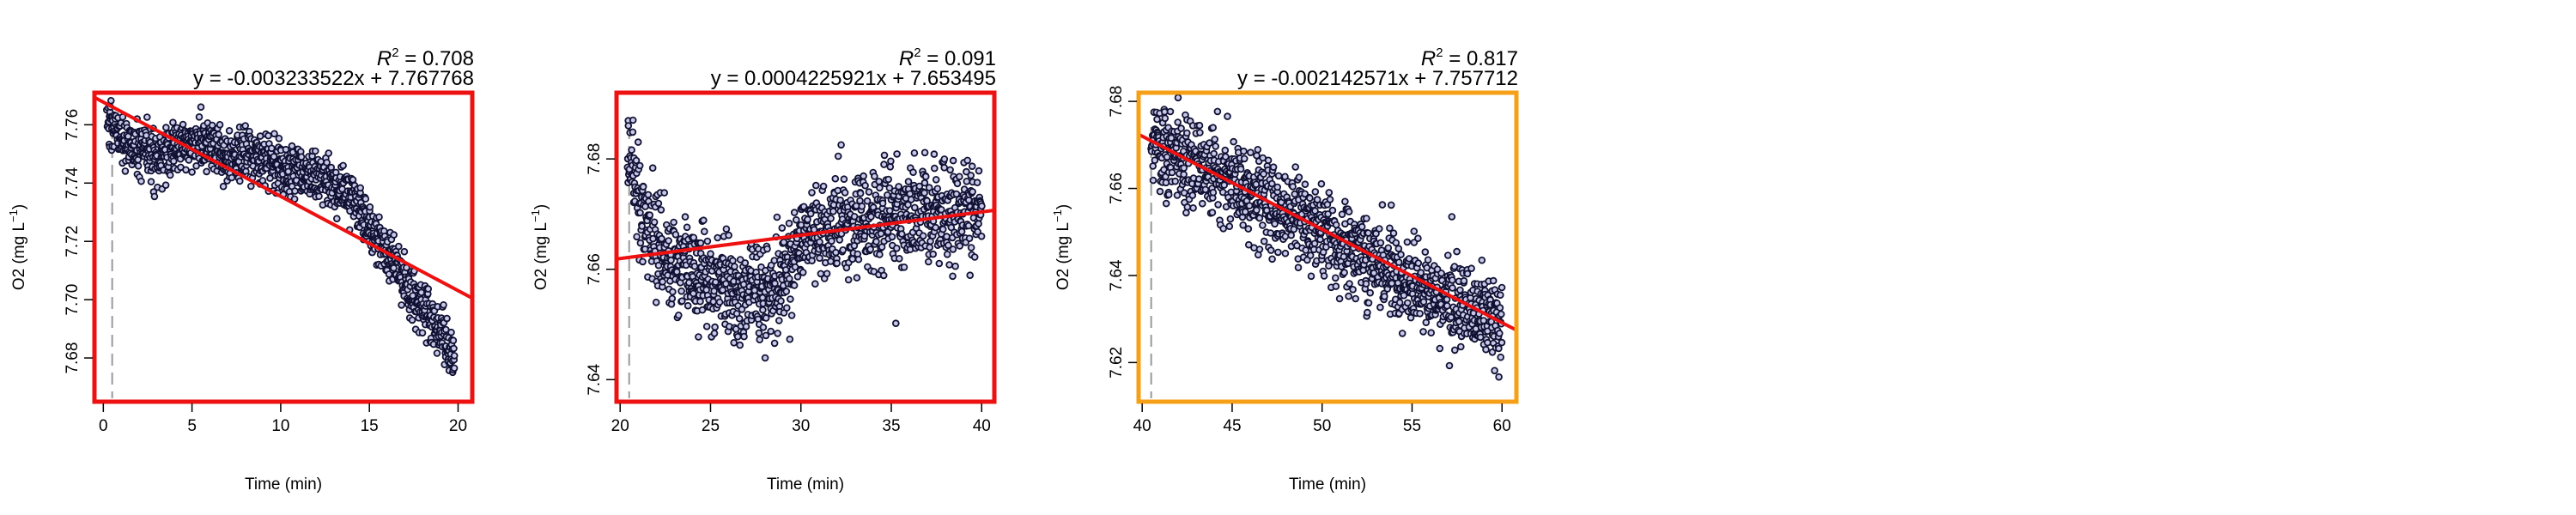  What do you see at coordinates (1061, 247) in the screenshot?
I see `y-axis-label: O2 (mg L−1)` at bounding box center [1061, 247].